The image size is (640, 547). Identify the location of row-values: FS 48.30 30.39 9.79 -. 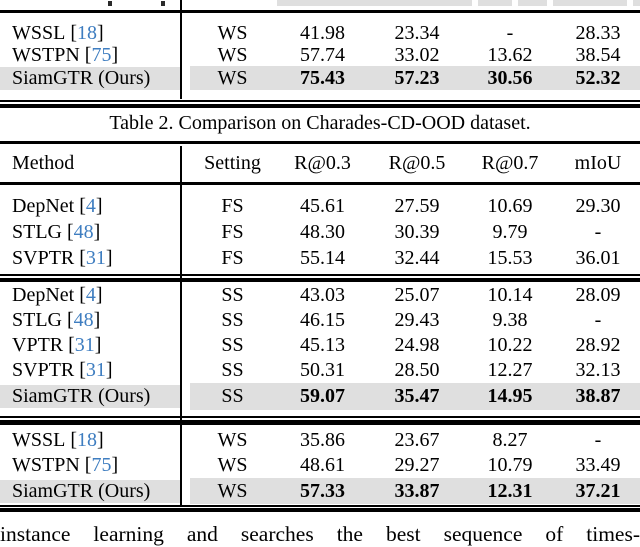
(415, 232).